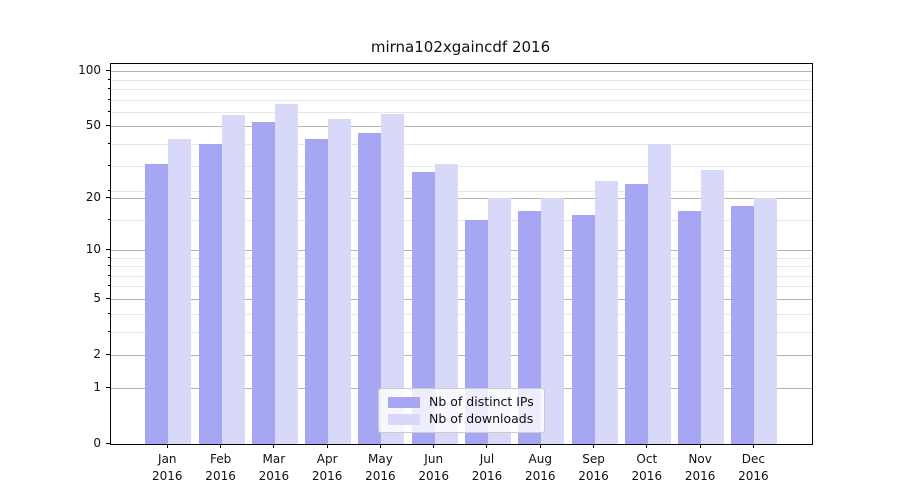 This screenshot has height=500, width=900. Describe the element at coordinates (659, 294) in the screenshot. I see `bar-downloads-oct` at that location.